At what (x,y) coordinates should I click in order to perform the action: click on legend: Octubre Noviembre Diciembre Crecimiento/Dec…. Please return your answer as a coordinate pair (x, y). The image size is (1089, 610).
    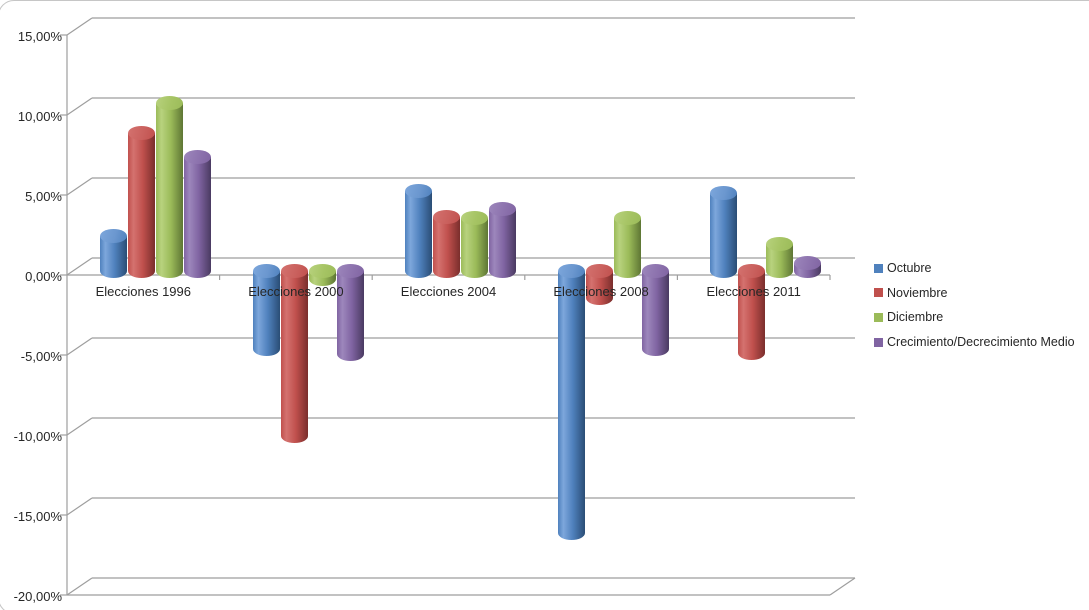
    Looking at the image, I should click on (974, 305).